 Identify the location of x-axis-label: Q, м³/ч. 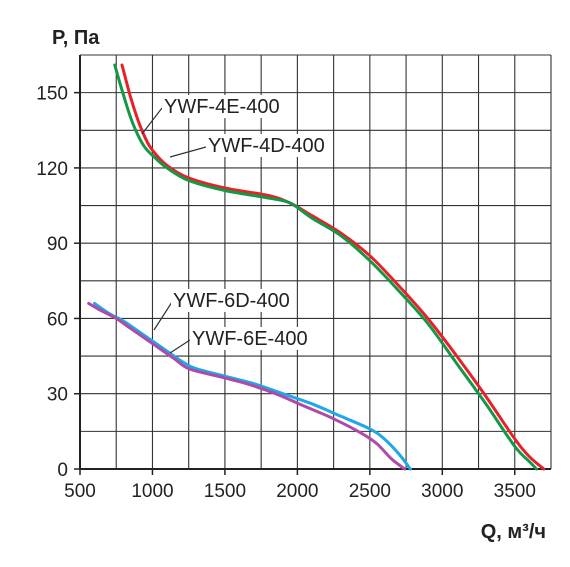
(513, 532).